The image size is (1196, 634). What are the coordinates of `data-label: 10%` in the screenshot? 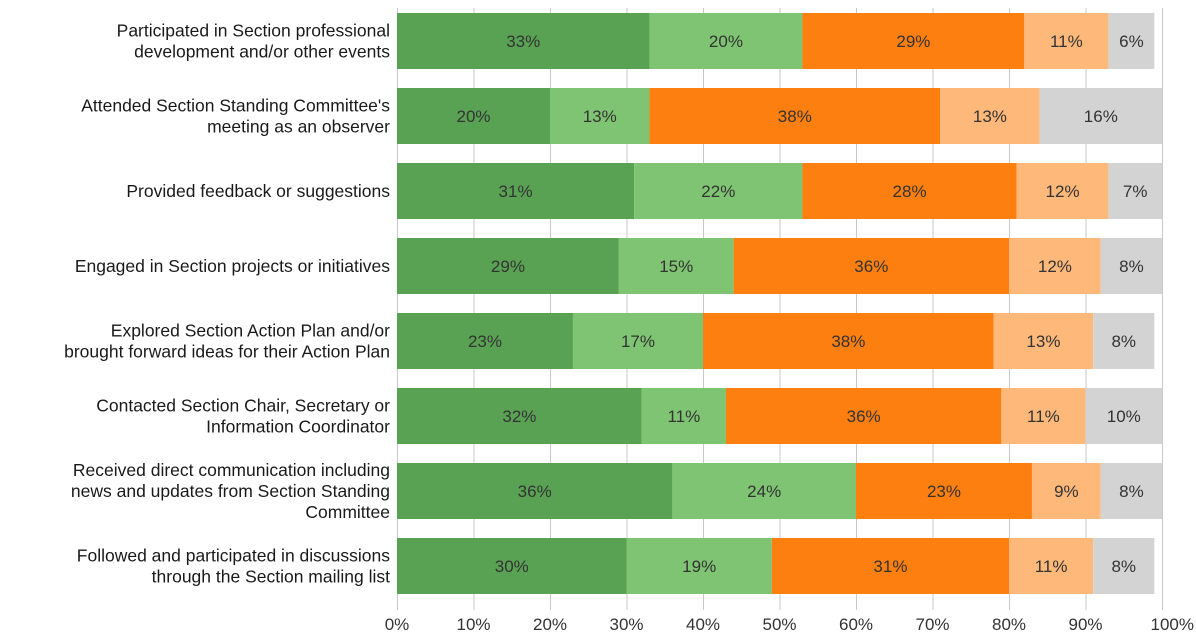 It's located at (1124, 416).